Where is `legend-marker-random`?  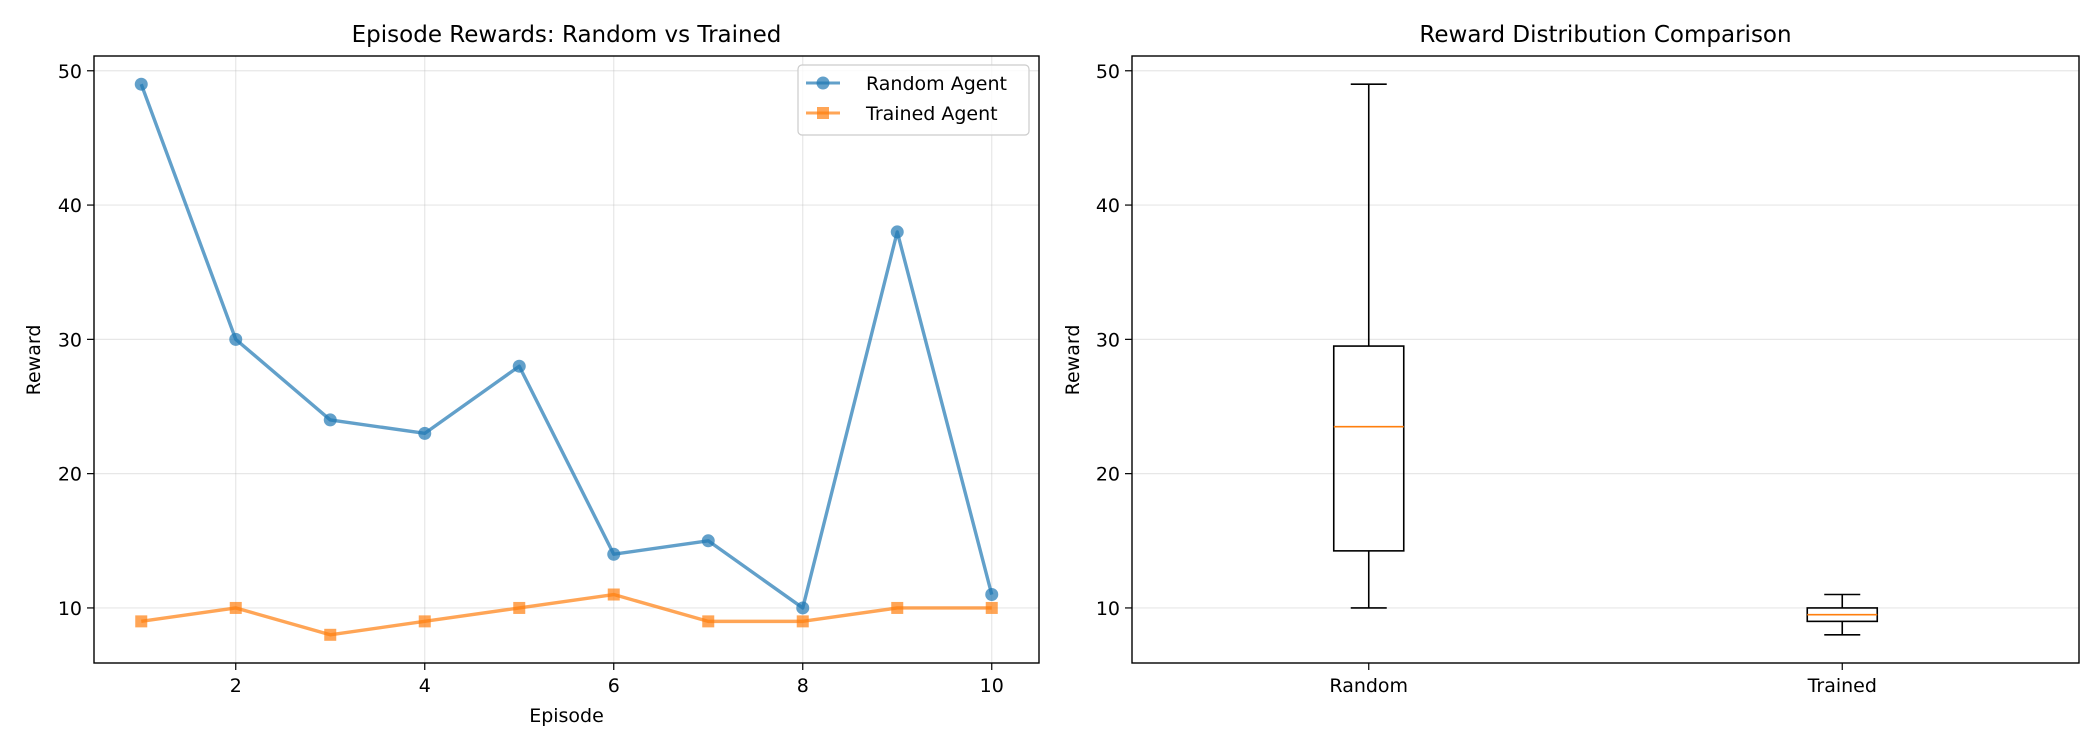 legend-marker-random is located at coordinates (823, 83).